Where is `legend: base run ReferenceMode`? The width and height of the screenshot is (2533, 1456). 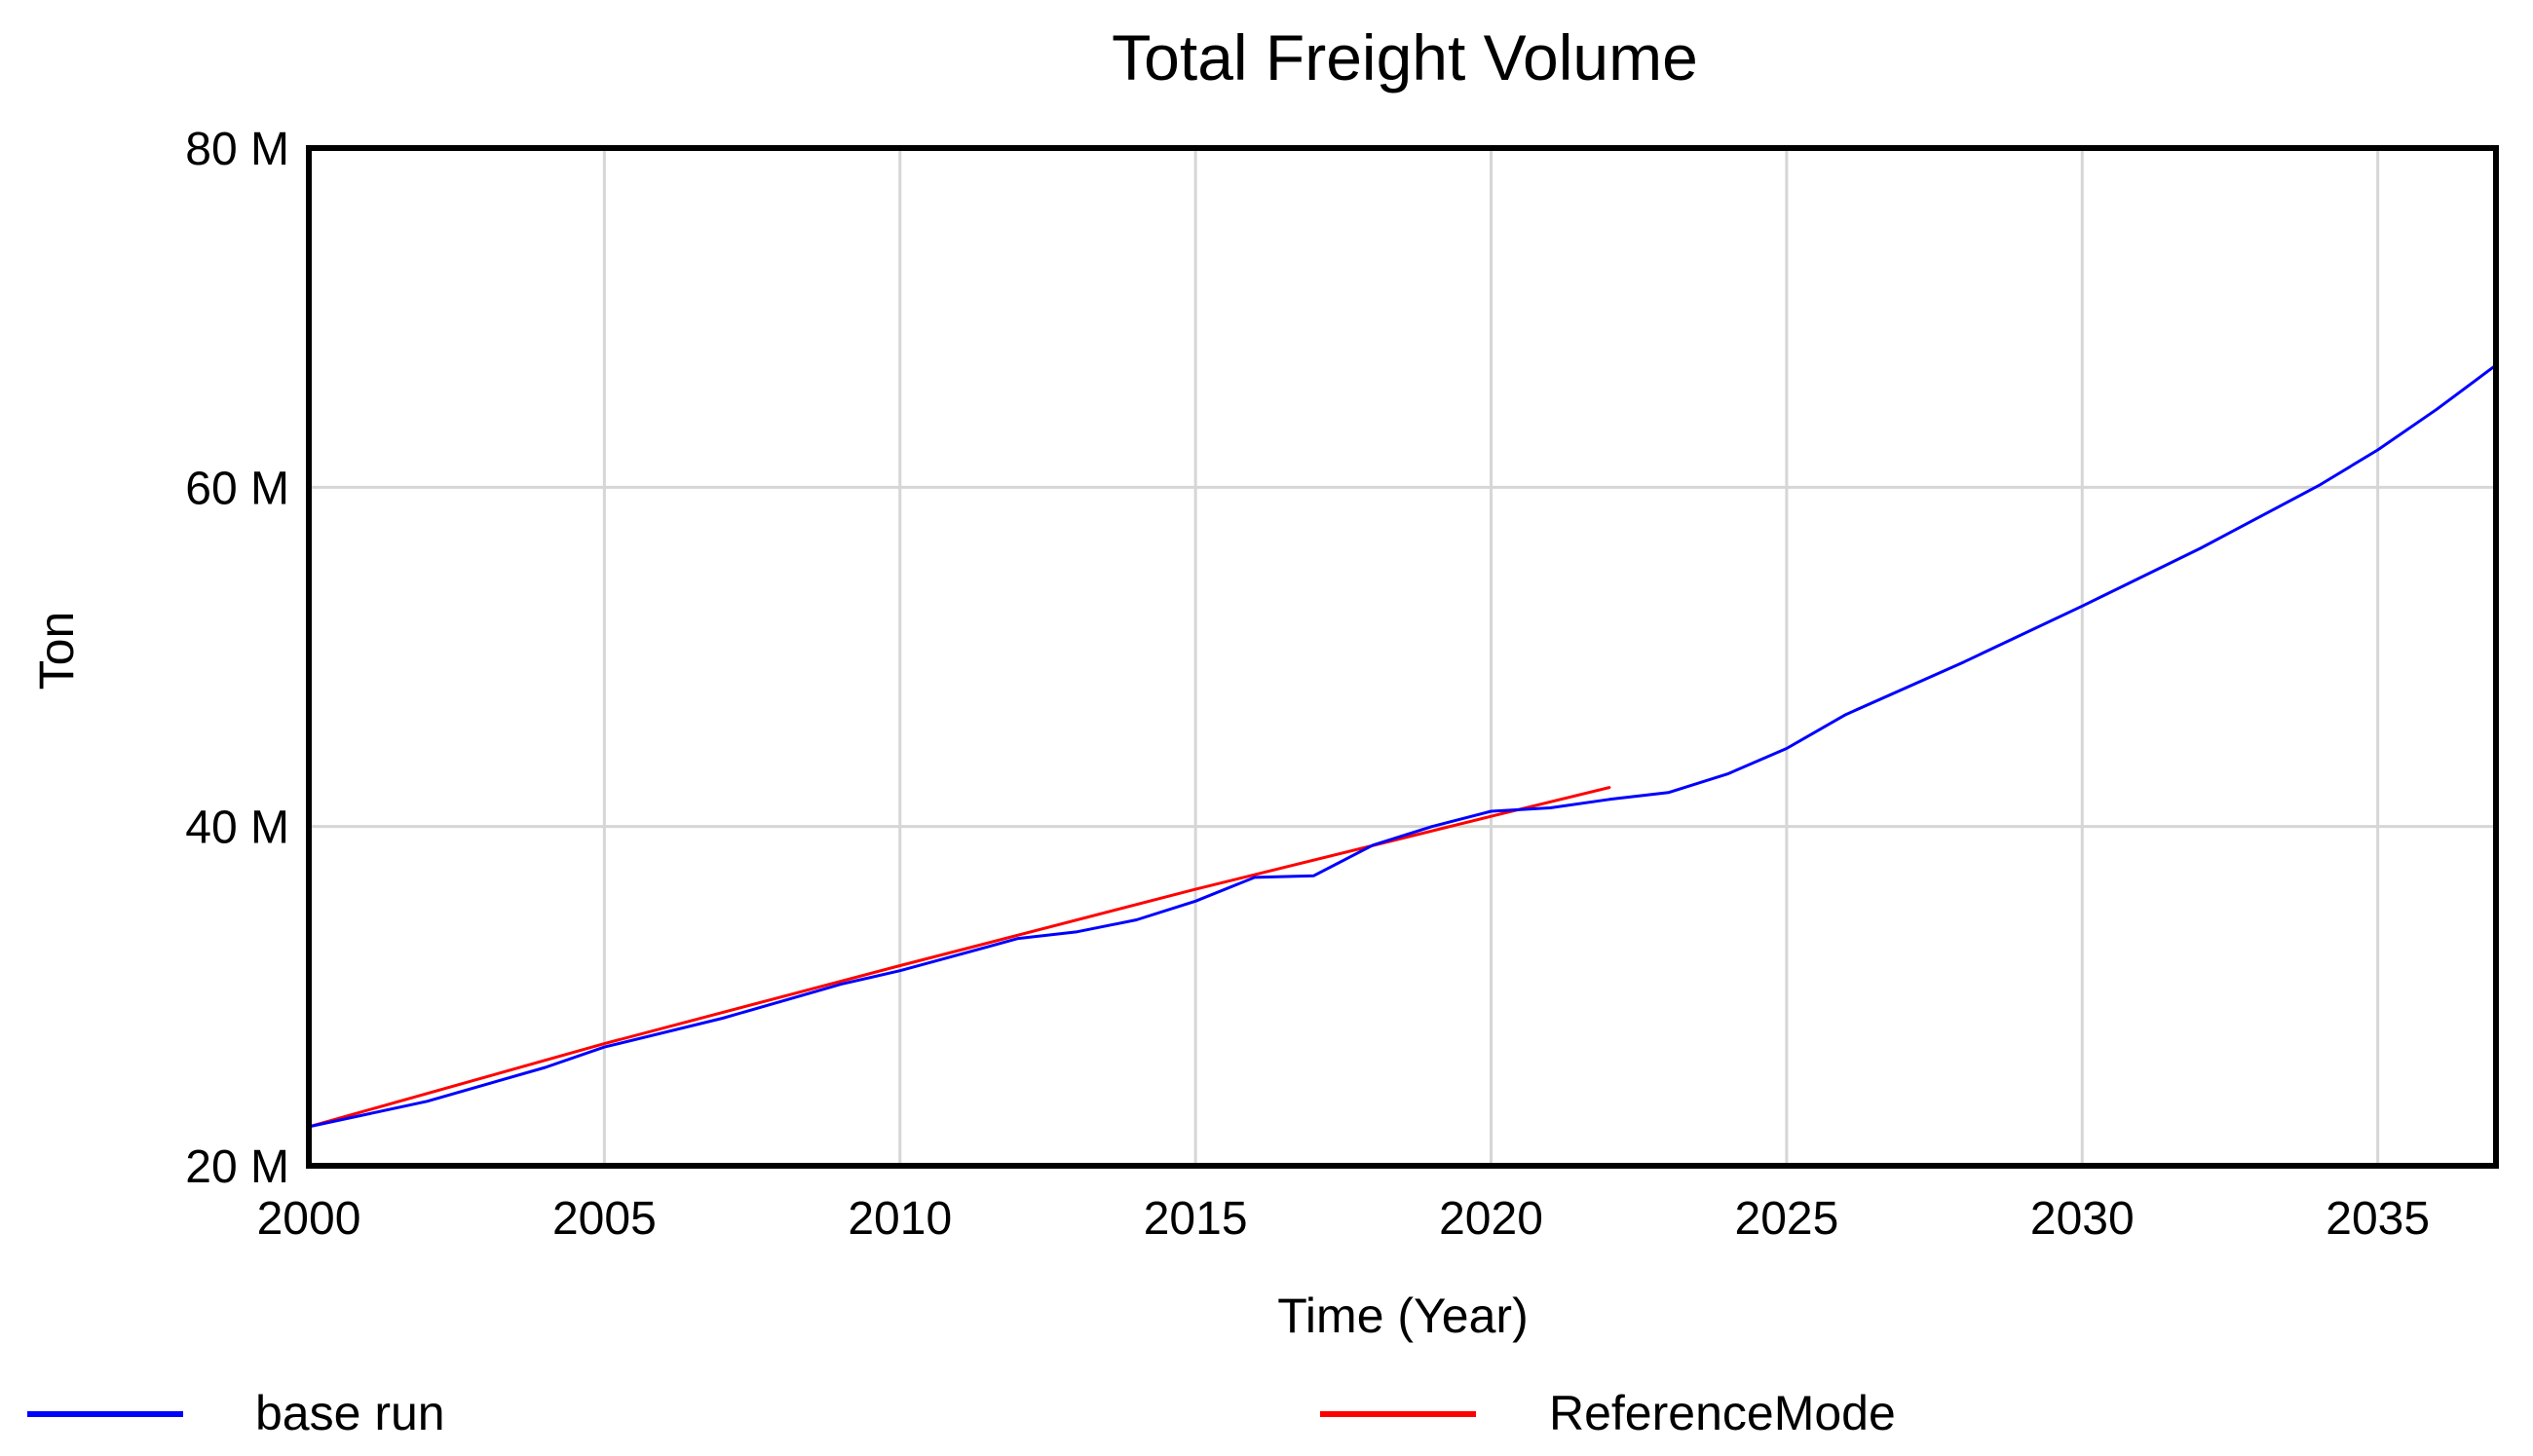
legend: base run ReferenceMode is located at coordinates (961, 1413).